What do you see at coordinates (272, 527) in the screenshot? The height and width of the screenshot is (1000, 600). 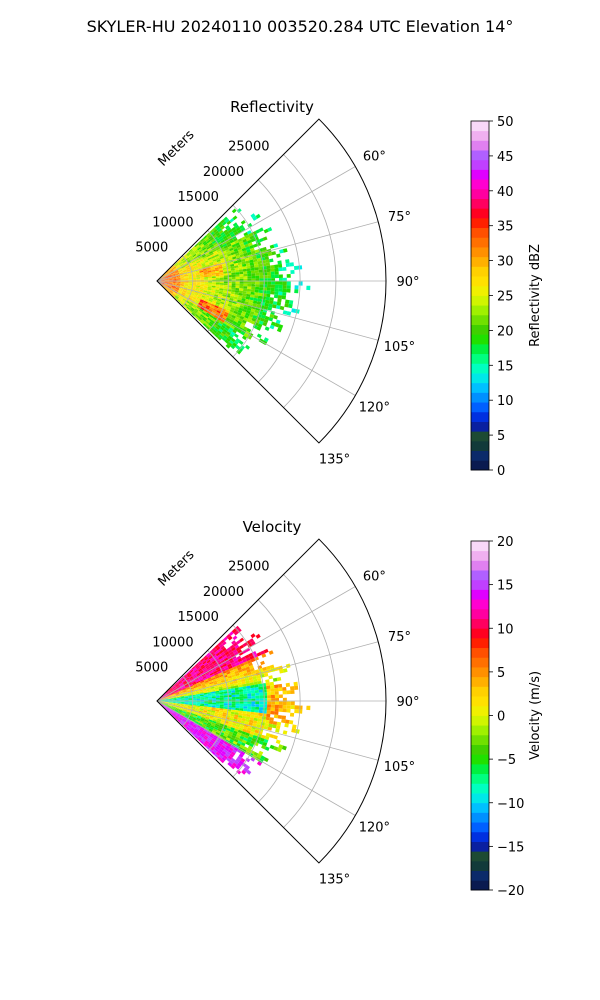 I see `panel-title: Velocity` at bounding box center [272, 527].